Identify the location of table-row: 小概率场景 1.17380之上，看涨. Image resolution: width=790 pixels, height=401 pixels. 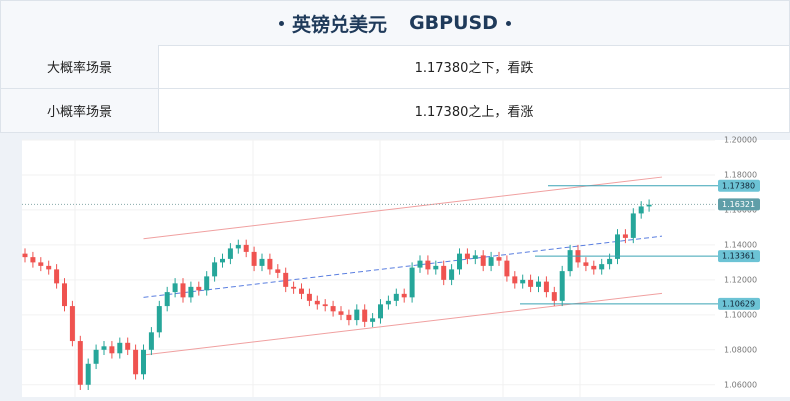
(395, 111).